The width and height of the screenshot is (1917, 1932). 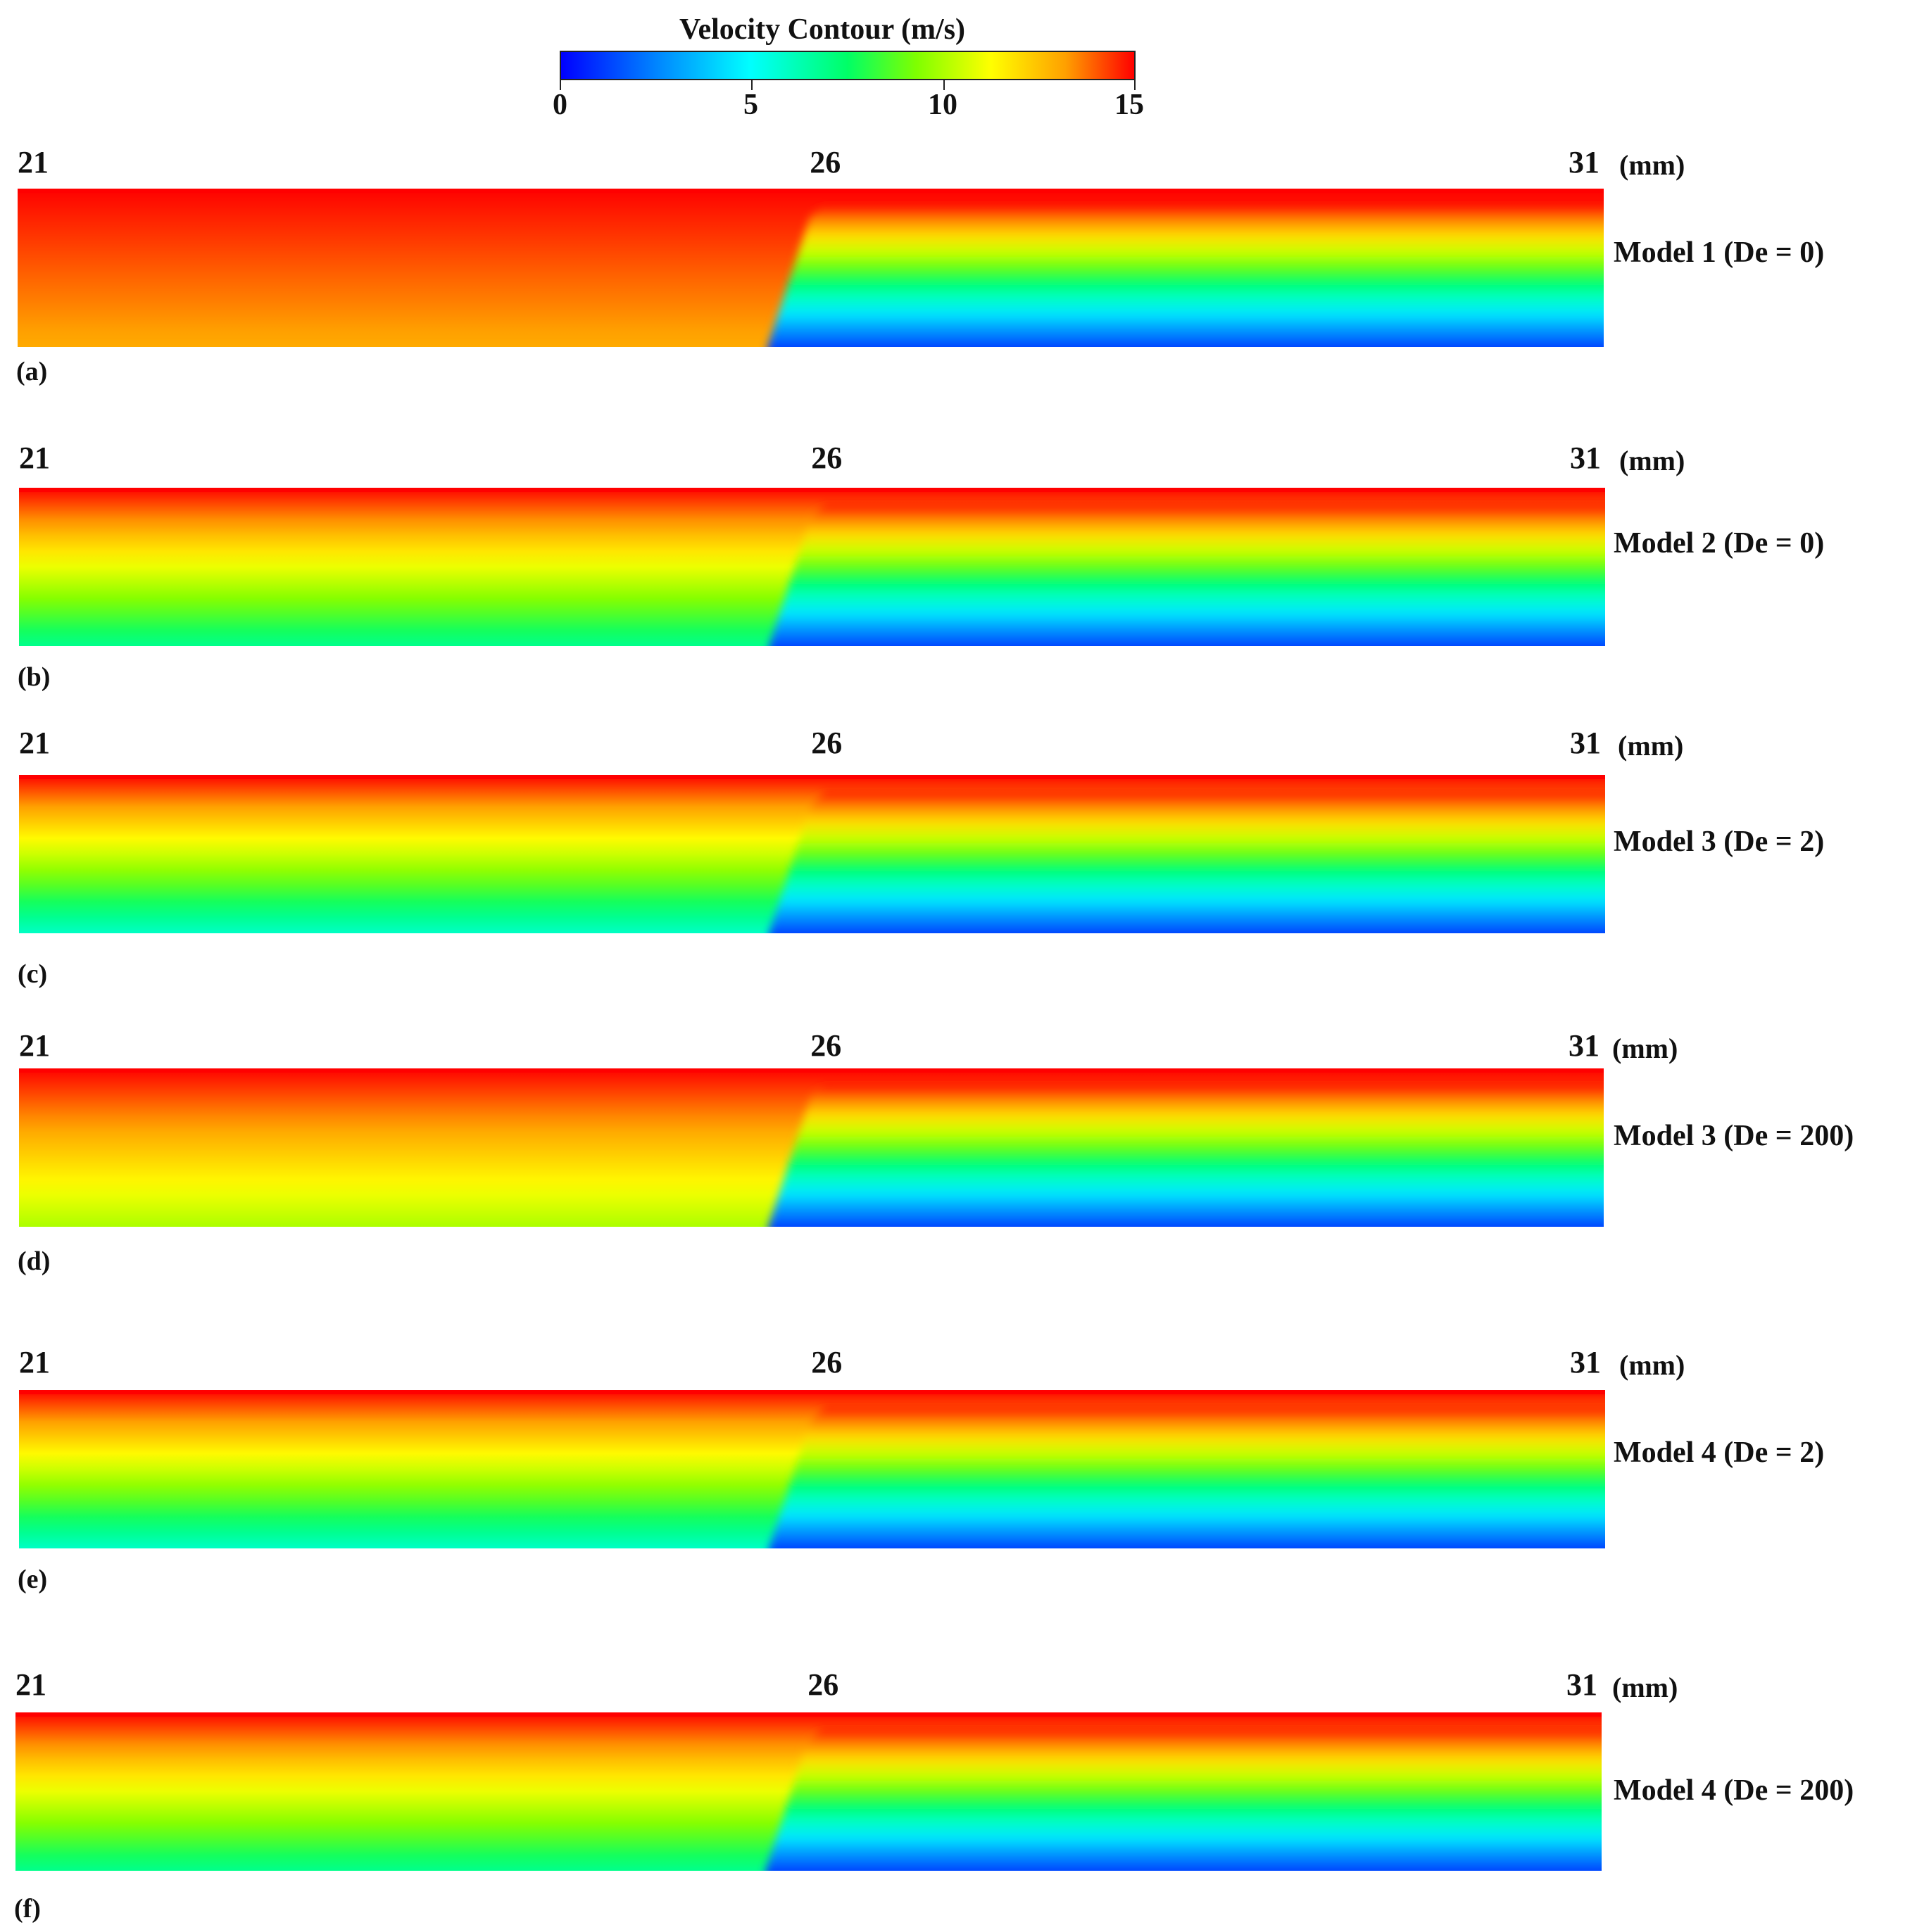 What do you see at coordinates (1719, 1453) in the screenshot?
I see `model-label: Model 4 (De = 2)` at bounding box center [1719, 1453].